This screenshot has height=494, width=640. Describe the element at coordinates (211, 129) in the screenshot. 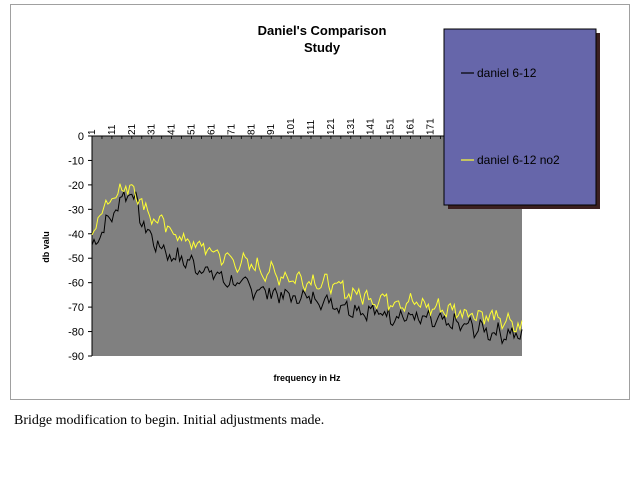

I see `x-tick-label: 61` at that location.